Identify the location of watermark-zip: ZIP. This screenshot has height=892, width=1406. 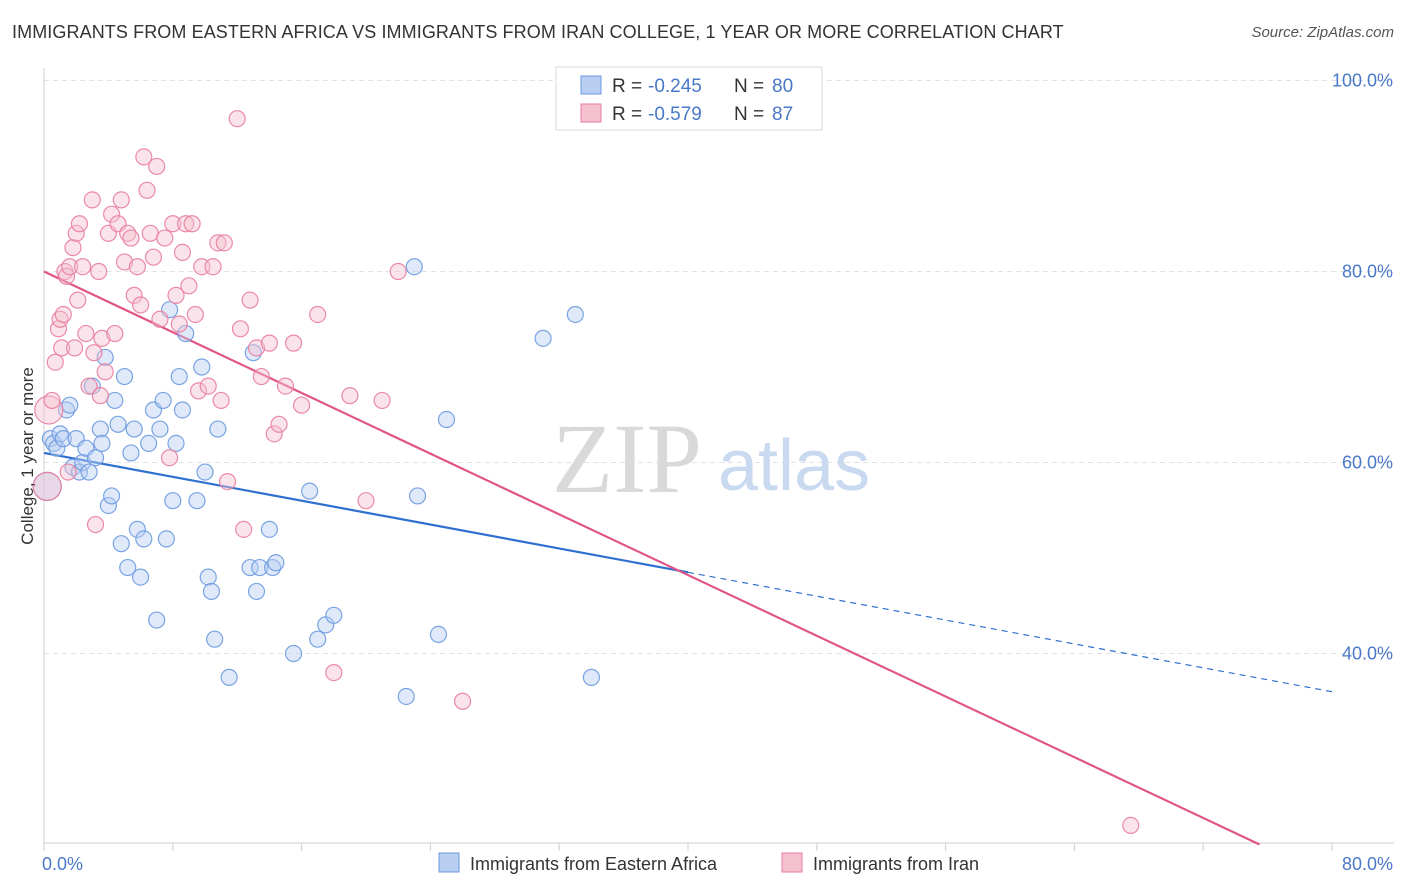
(627, 458).